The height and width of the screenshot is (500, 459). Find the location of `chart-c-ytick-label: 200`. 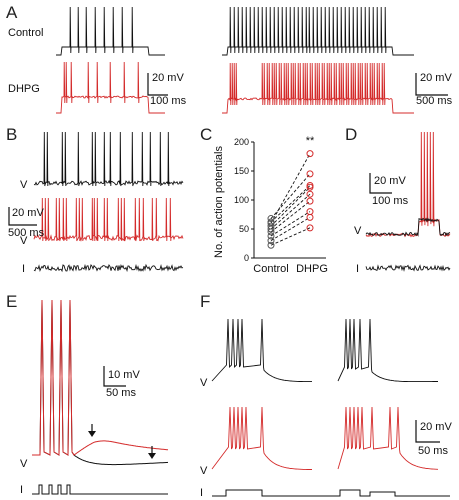

chart-c-ytick-label: 200 is located at coordinates (241, 142).